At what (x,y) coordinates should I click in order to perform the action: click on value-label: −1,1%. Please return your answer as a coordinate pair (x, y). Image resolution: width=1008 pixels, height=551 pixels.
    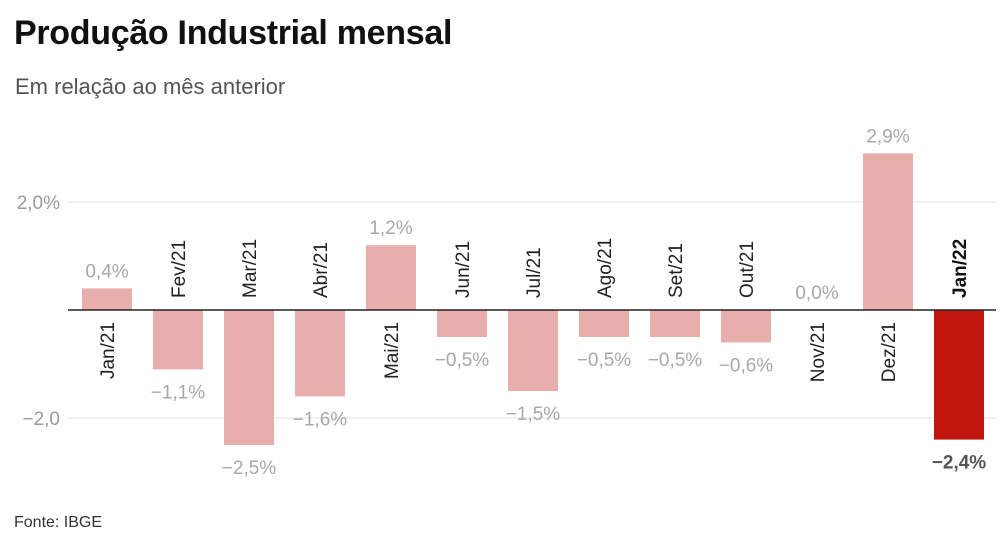
    Looking at the image, I should click on (178, 392).